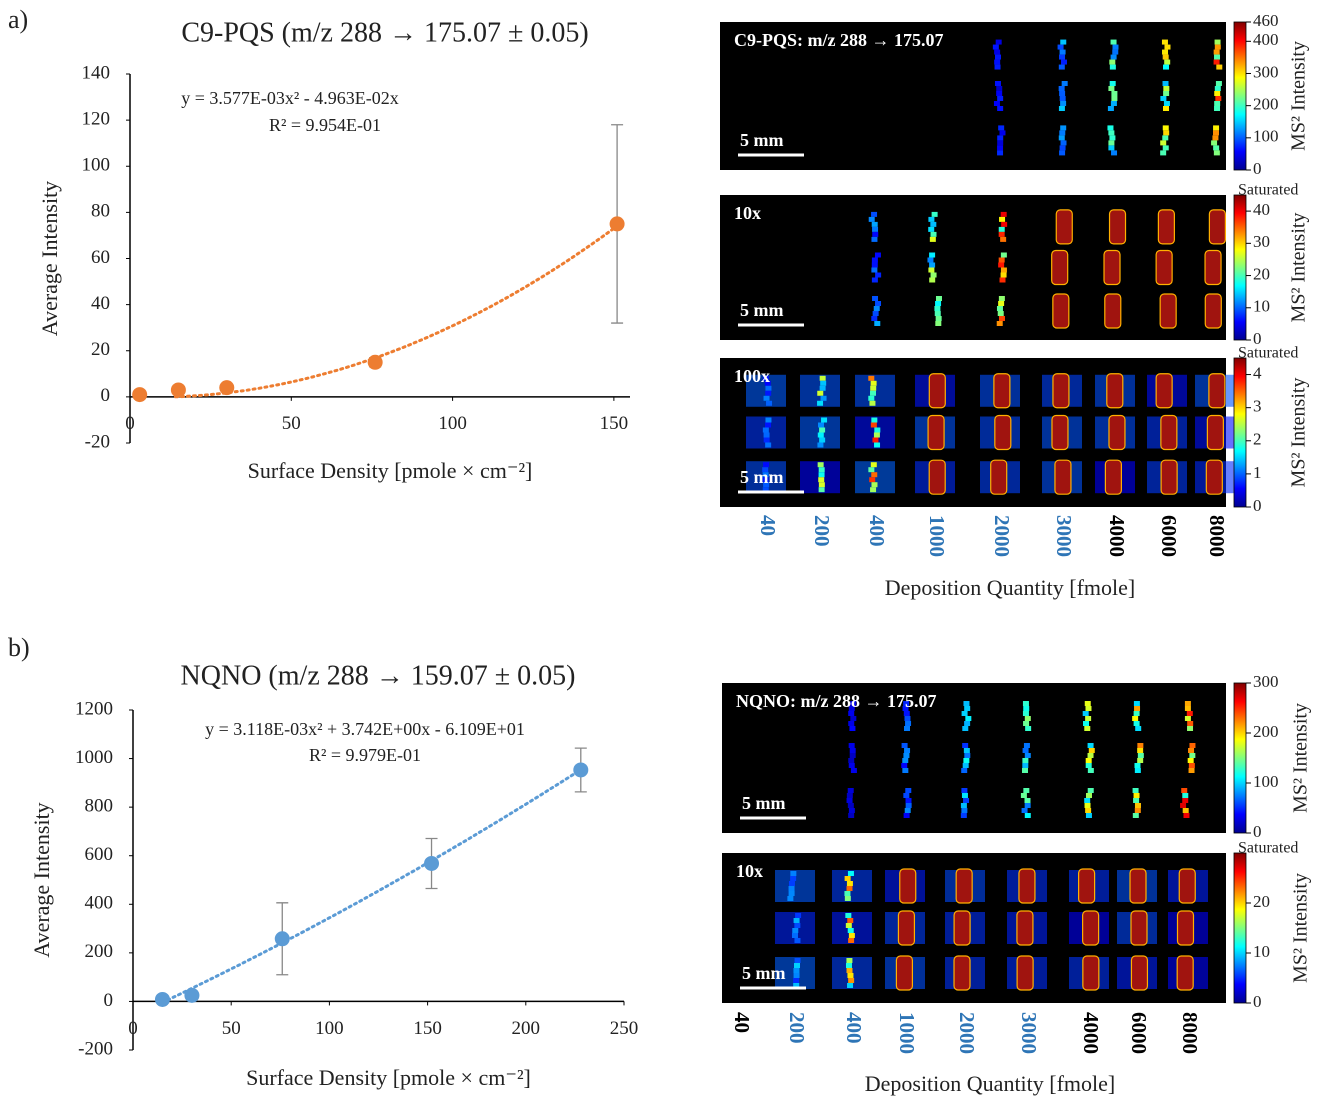 This screenshot has width=1338, height=1101. I want to click on point, so click(227, 388).